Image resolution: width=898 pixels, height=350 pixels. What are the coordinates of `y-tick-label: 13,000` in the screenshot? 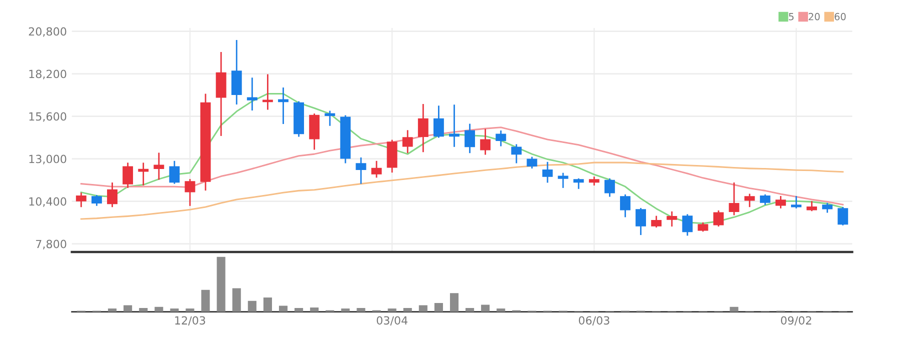 It's located at (47, 159).